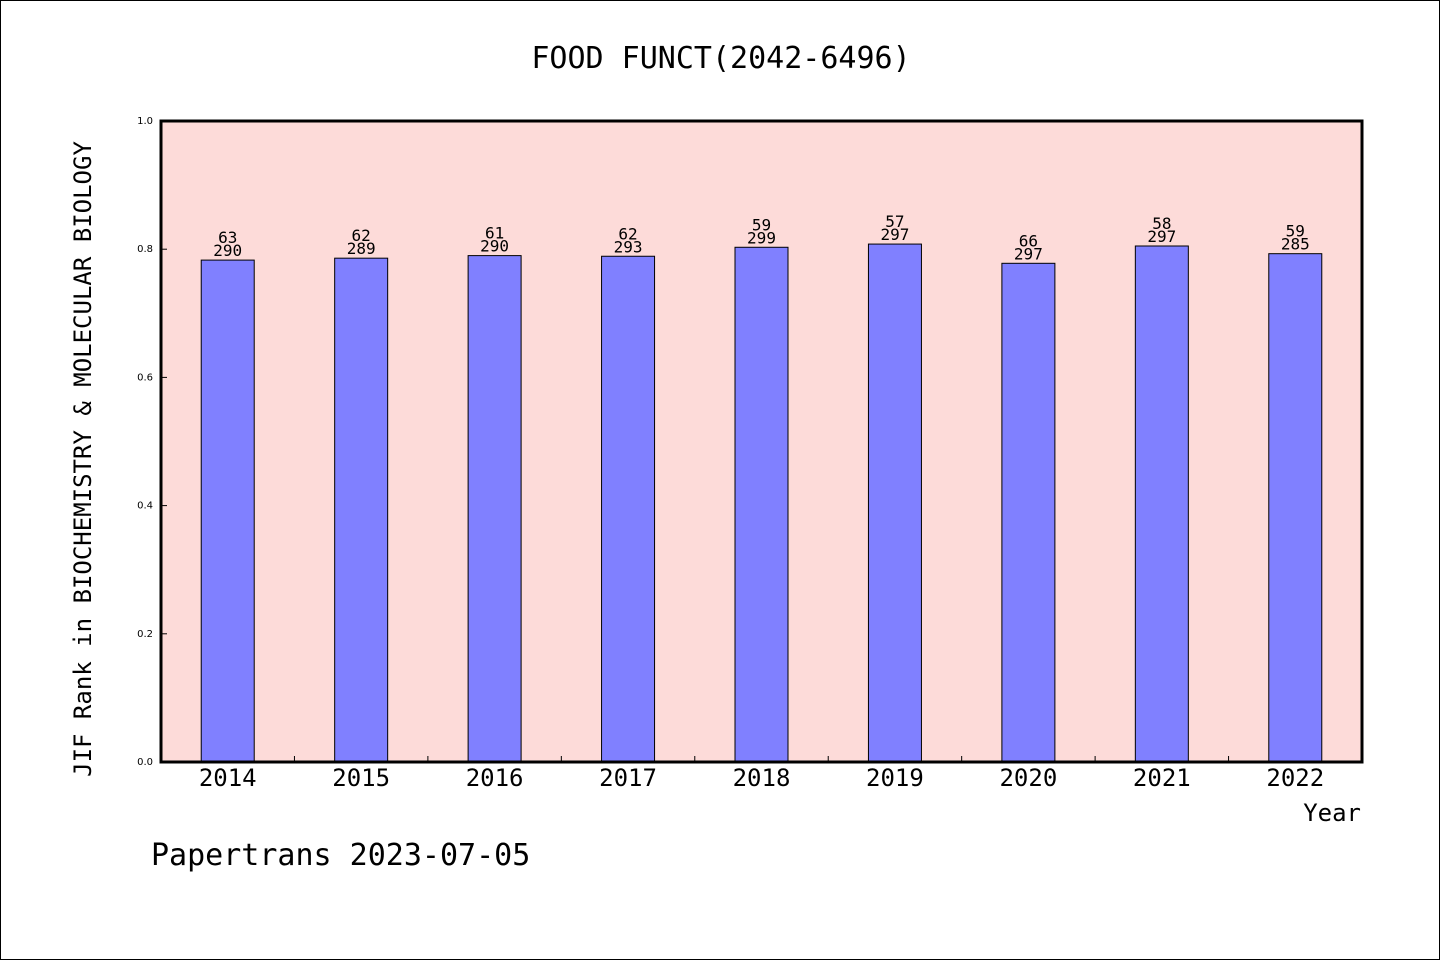  Describe the element at coordinates (628, 246) in the screenshot. I see `total-label-2017: 293` at that location.